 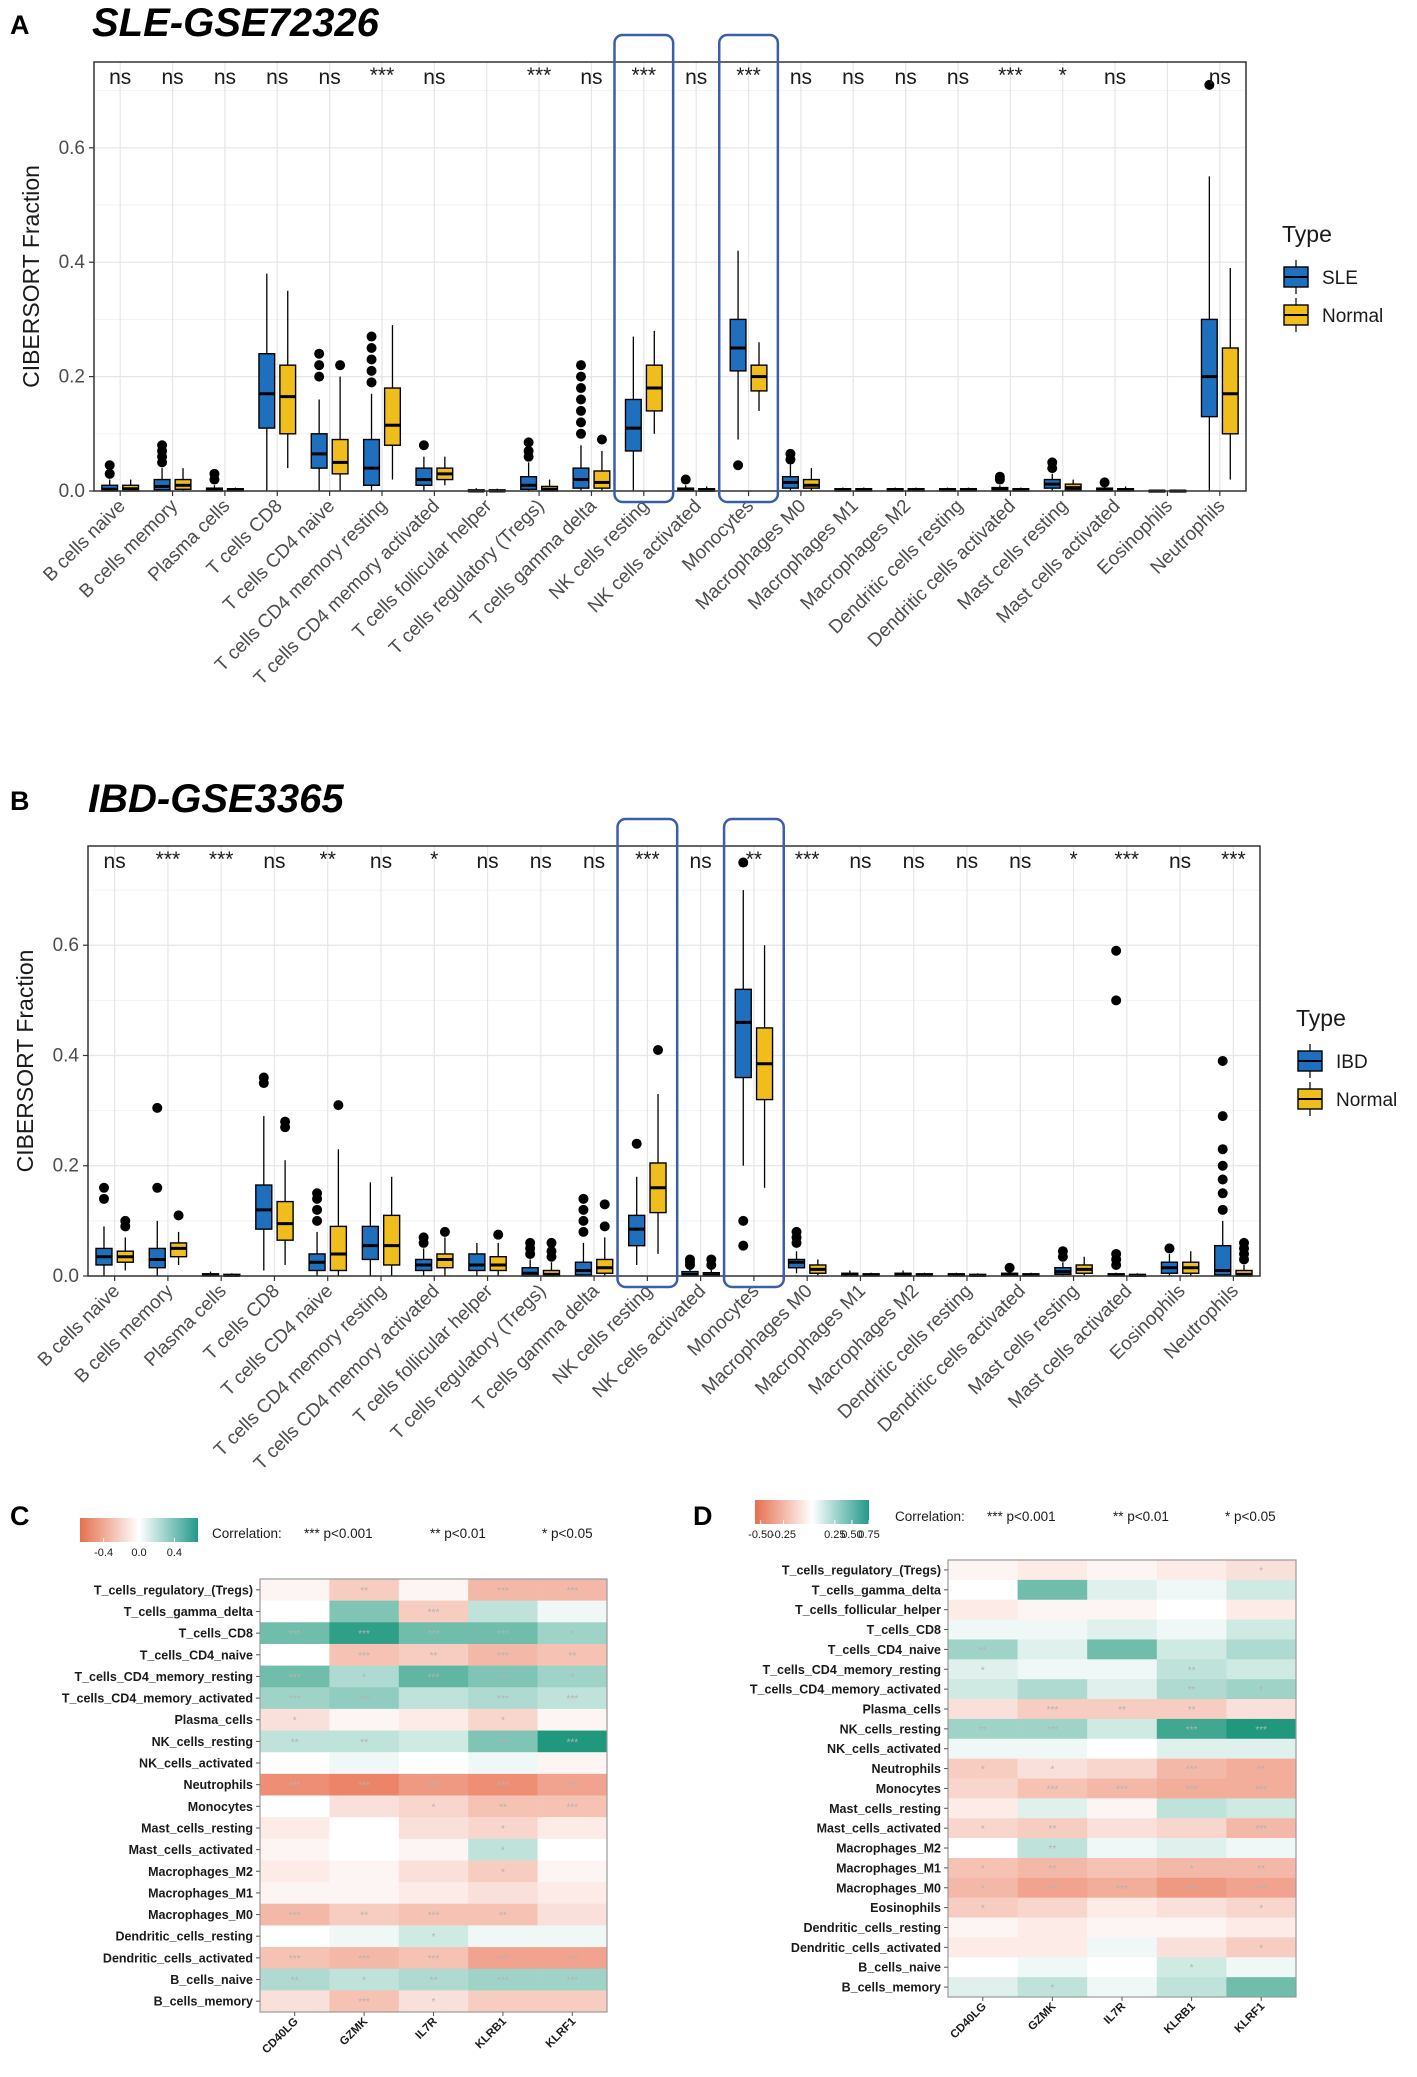 I want to click on heatmap-cell-t-cells-follicular-helper-klrb1, so click(x=1191, y=1609).